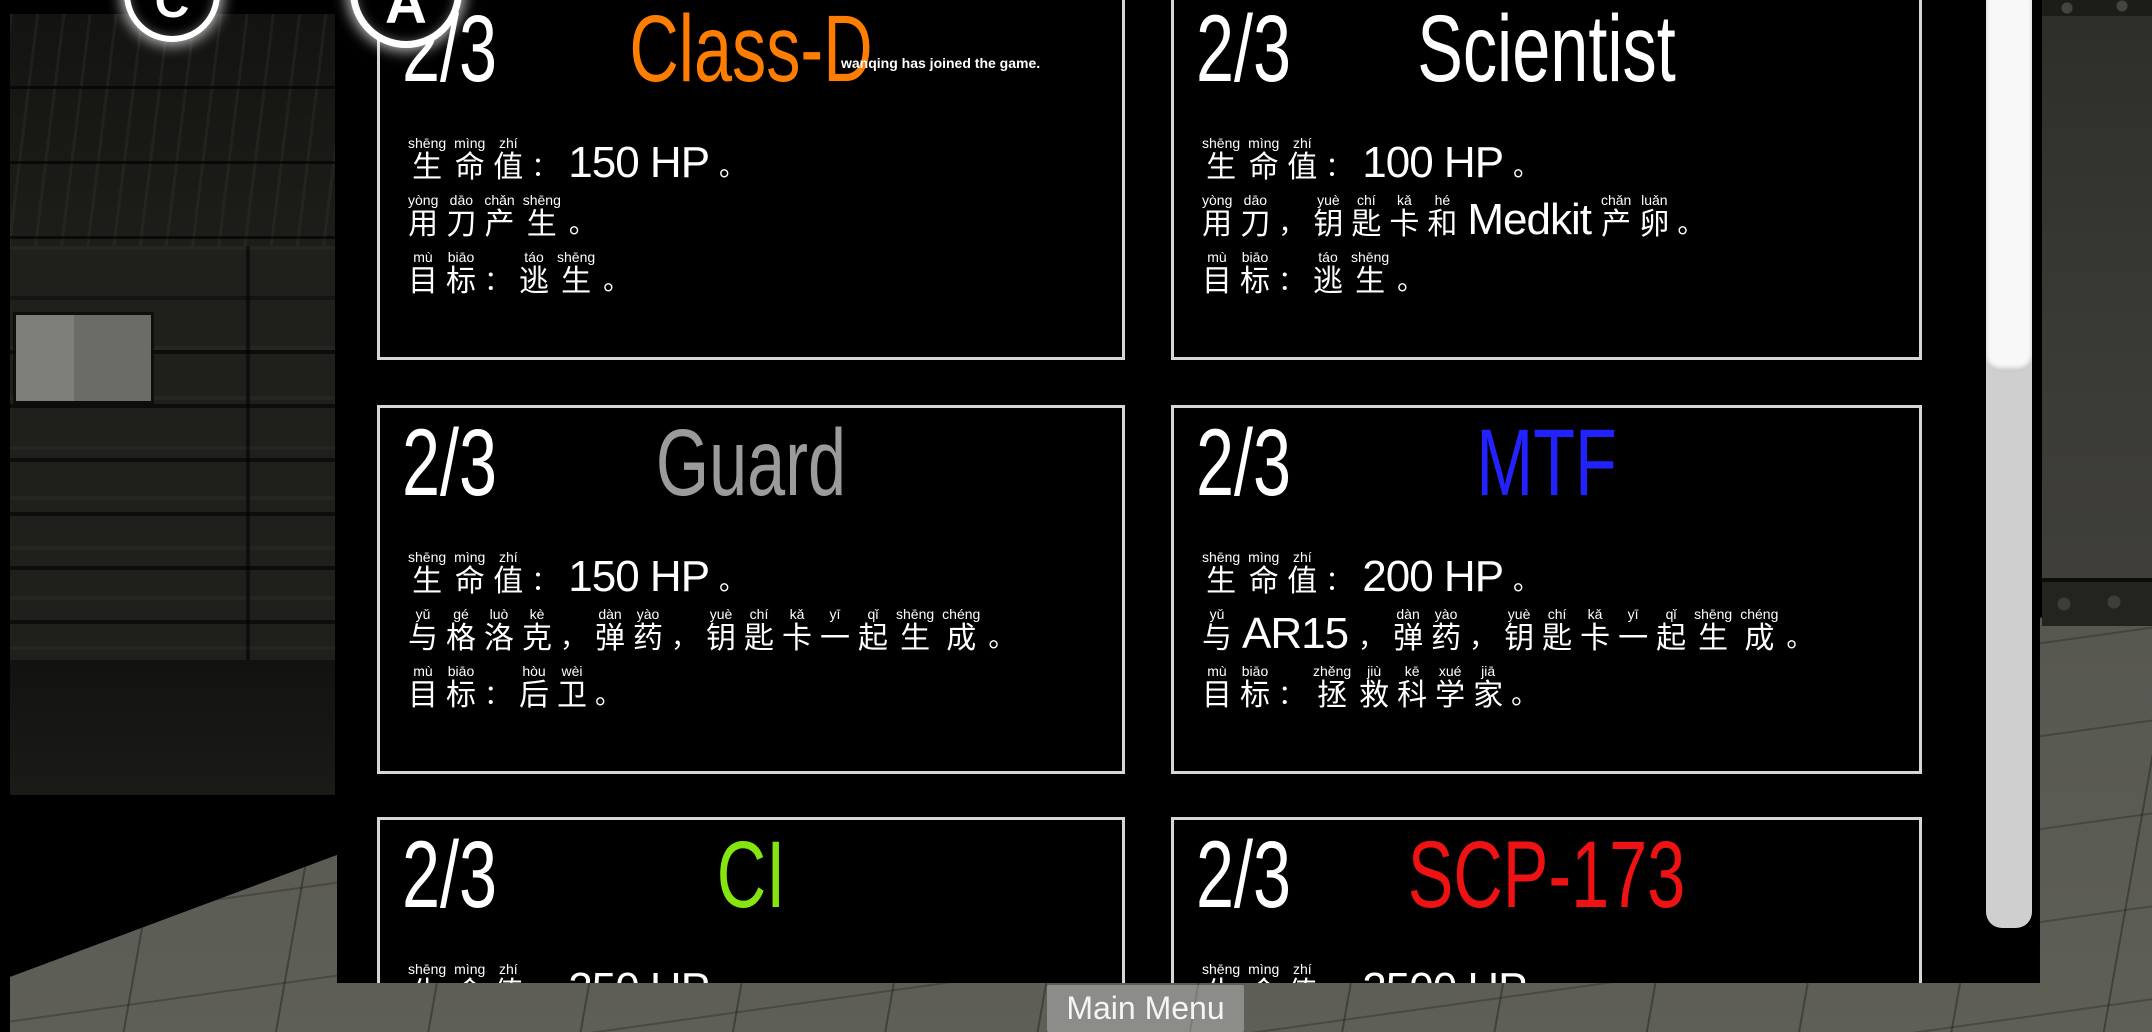 Image resolution: width=2152 pixels, height=1032 pixels. Describe the element at coordinates (502, 216) in the screenshot. I see `card-description-line: yòng 用 dāo 刀 chǎn 产 shēng 生。` at that location.